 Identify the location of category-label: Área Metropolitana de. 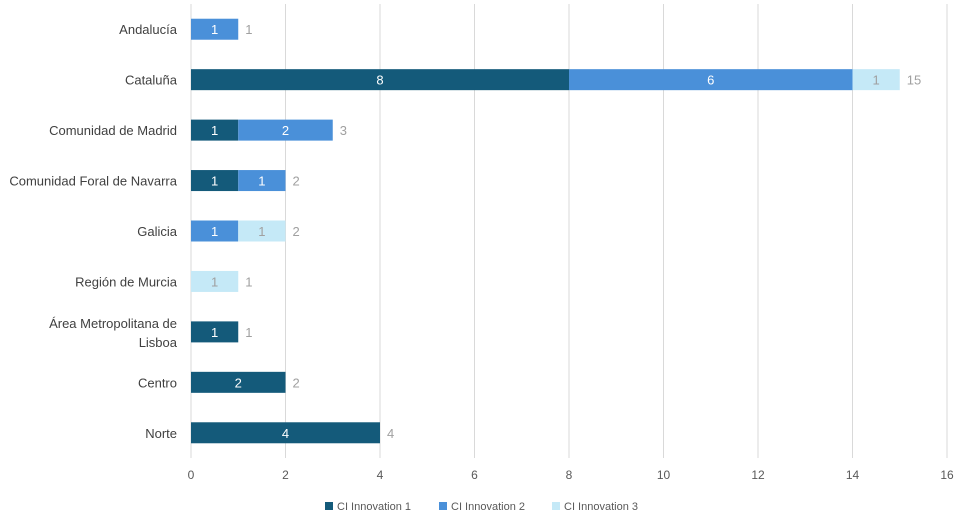
(113, 323).